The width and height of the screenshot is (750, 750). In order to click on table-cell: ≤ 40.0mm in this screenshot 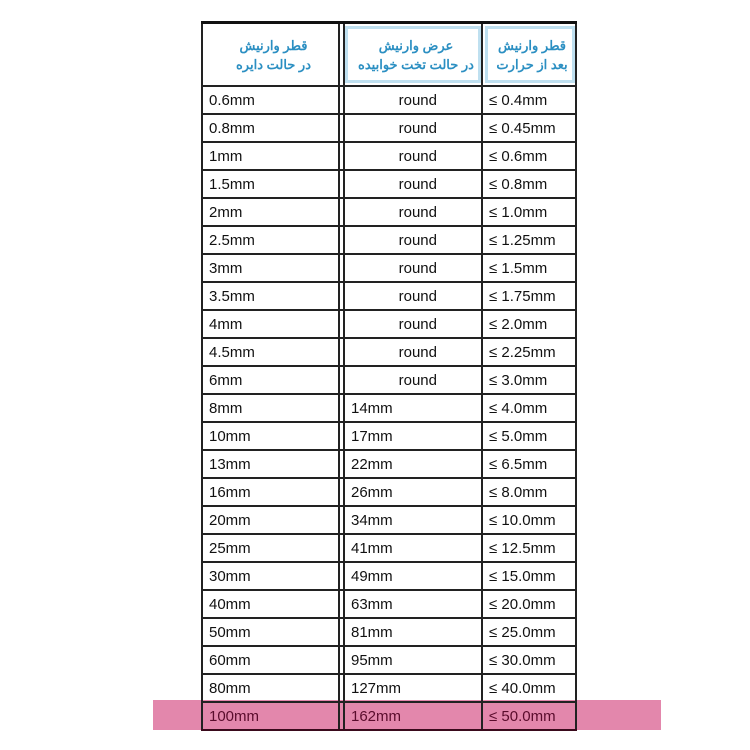, I will do `click(530, 688)`.